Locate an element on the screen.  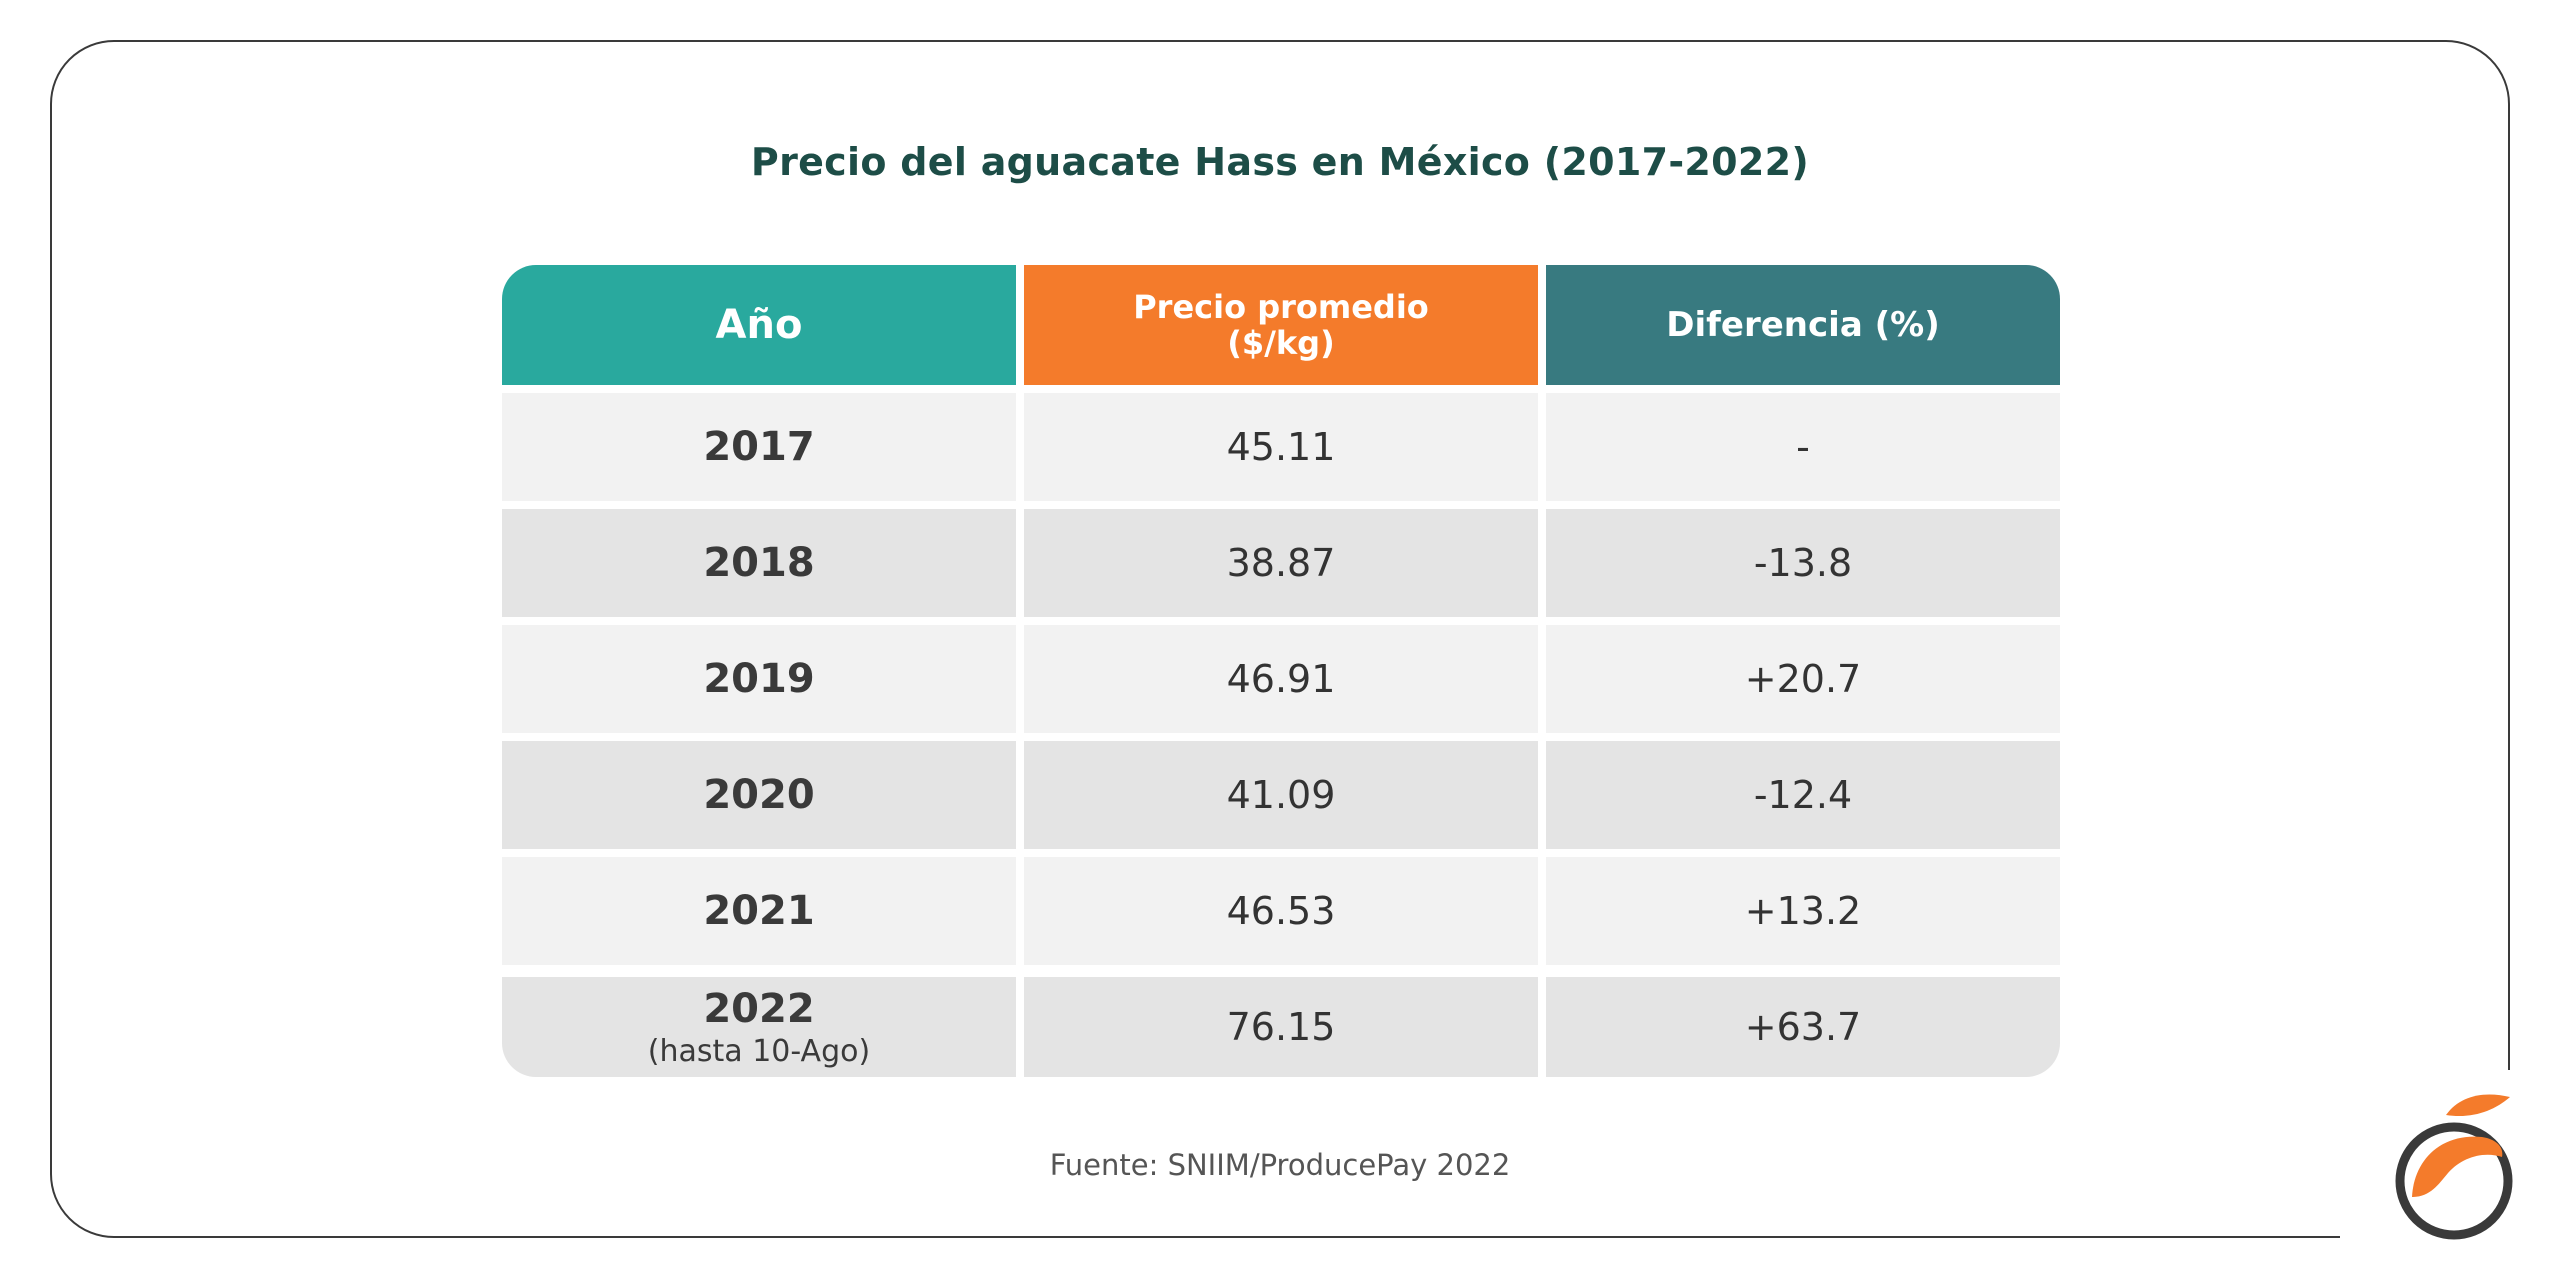
year-value: 2020 is located at coordinates (759, 795).